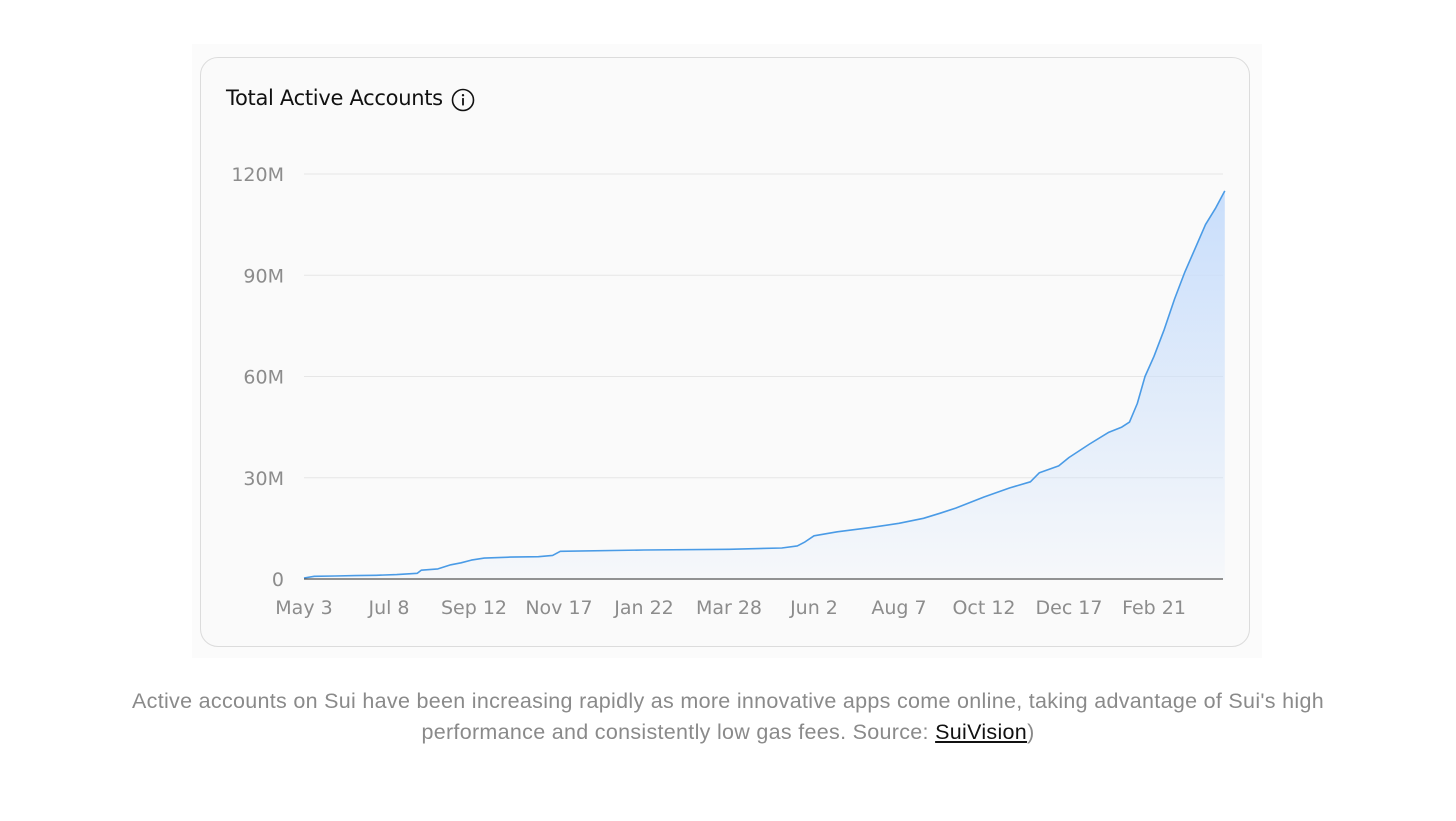 This screenshot has height=821, width=1456. Describe the element at coordinates (278, 580) in the screenshot. I see `y-tick-label: 0` at that location.